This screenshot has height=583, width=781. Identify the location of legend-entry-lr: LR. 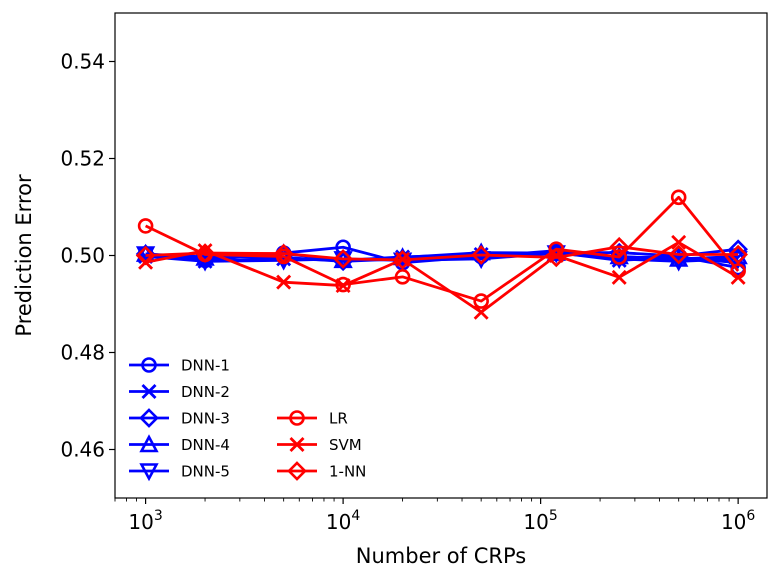
(312, 419).